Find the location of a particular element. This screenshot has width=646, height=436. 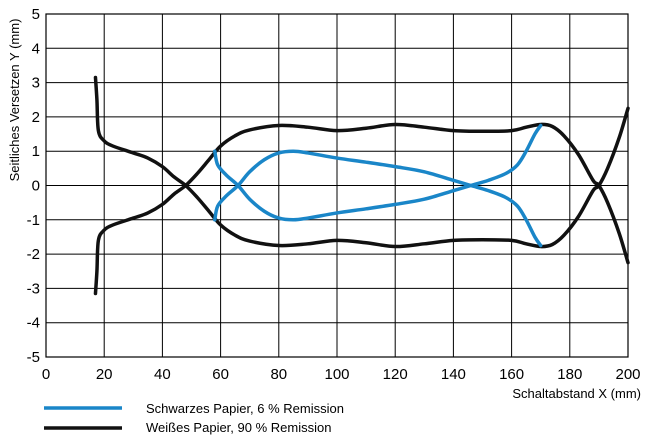

y-tick-label: 0 is located at coordinates (36, 186).